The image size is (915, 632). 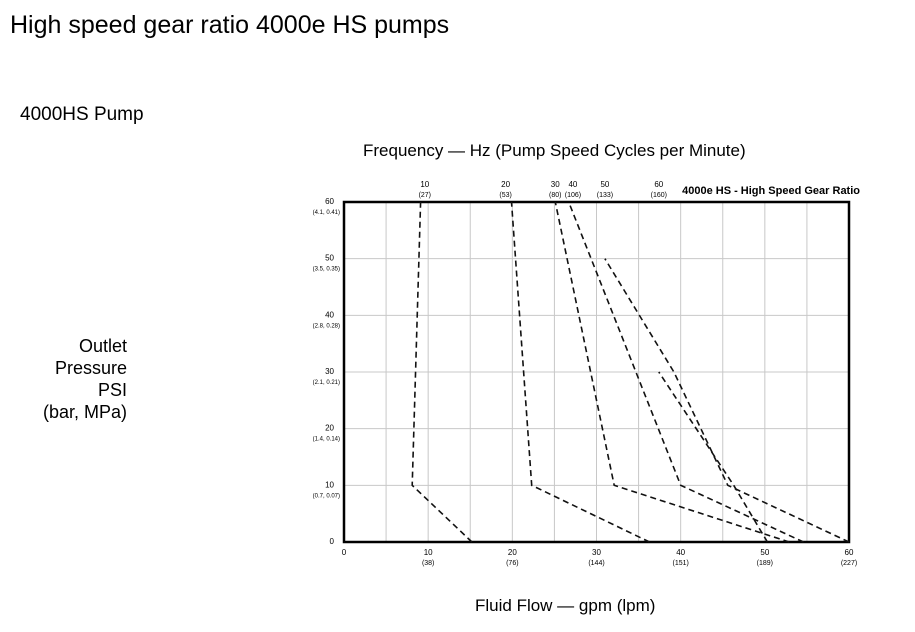 I want to click on frequency-tick-sublabel: (160), so click(x=659, y=195).